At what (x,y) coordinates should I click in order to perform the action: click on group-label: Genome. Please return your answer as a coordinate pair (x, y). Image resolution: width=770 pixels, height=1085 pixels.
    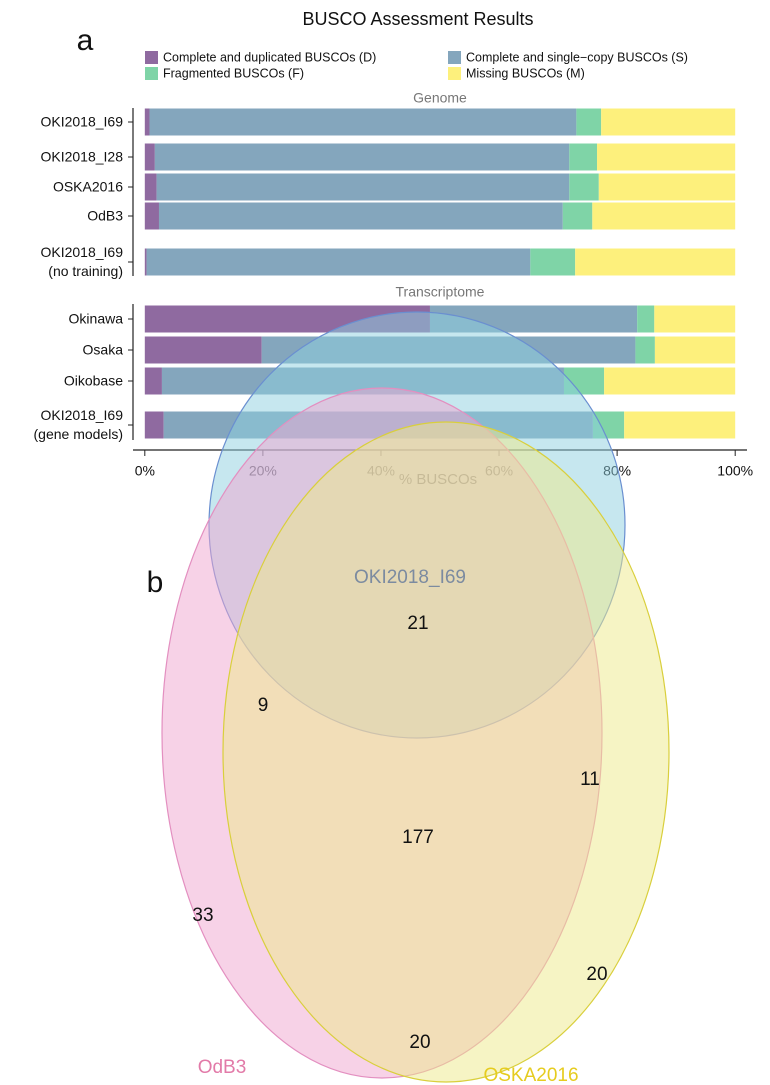
    Looking at the image, I should click on (440, 98).